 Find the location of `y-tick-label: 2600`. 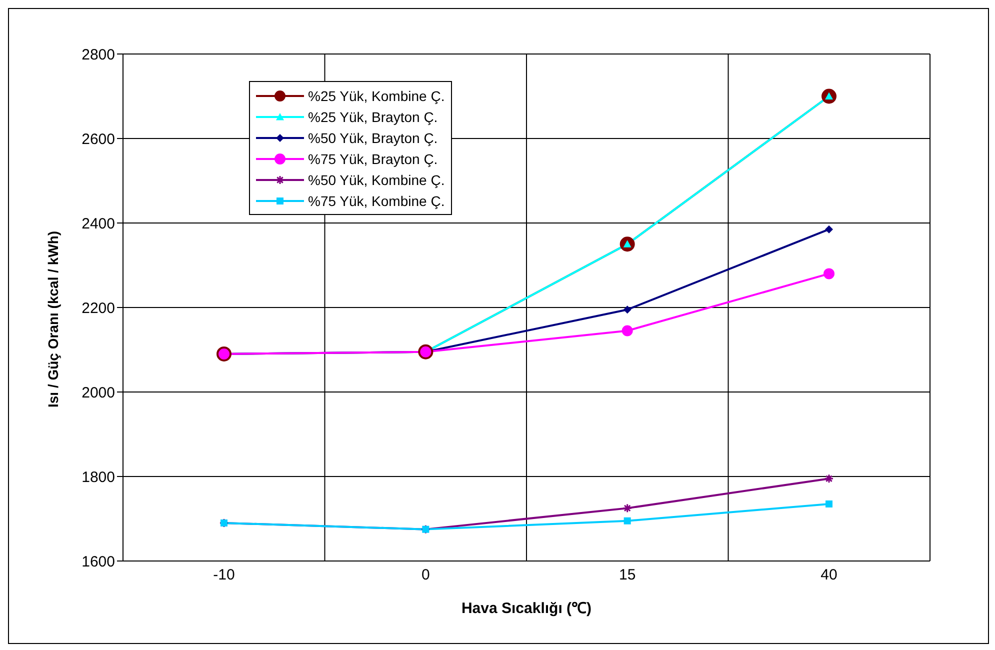

y-tick-label: 2600 is located at coordinates (98, 139).